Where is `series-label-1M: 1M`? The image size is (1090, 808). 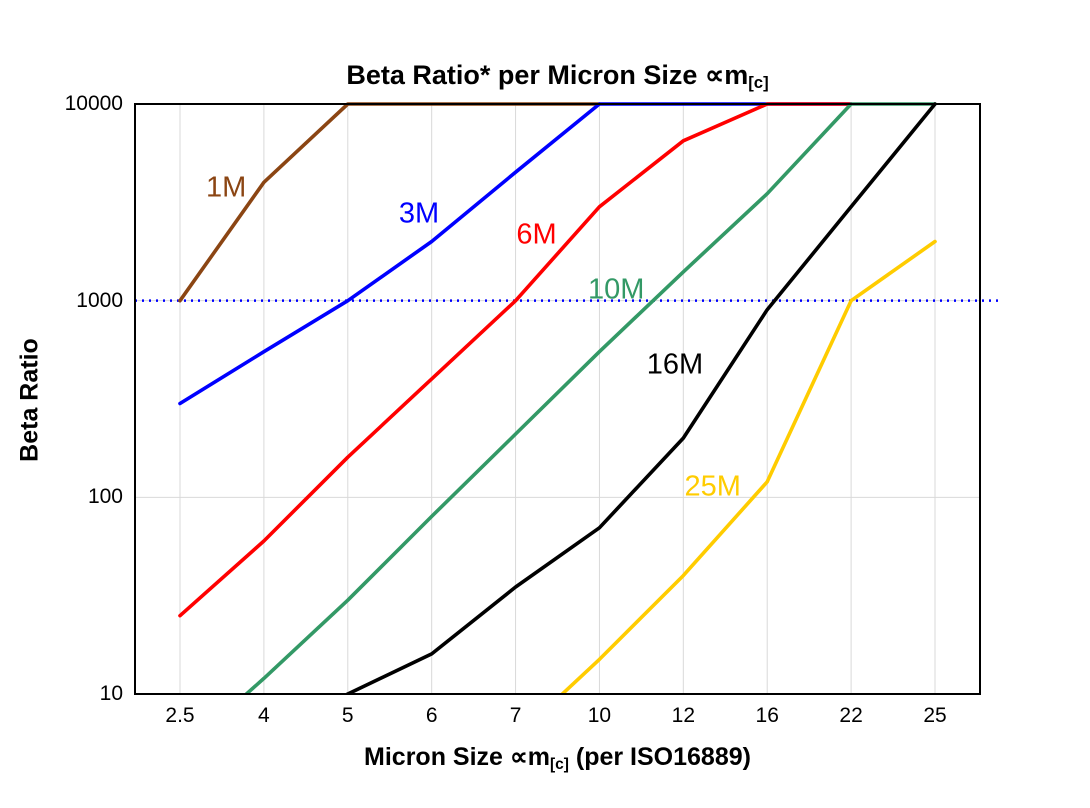
series-label-1M: 1M is located at coordinates (226, 188).